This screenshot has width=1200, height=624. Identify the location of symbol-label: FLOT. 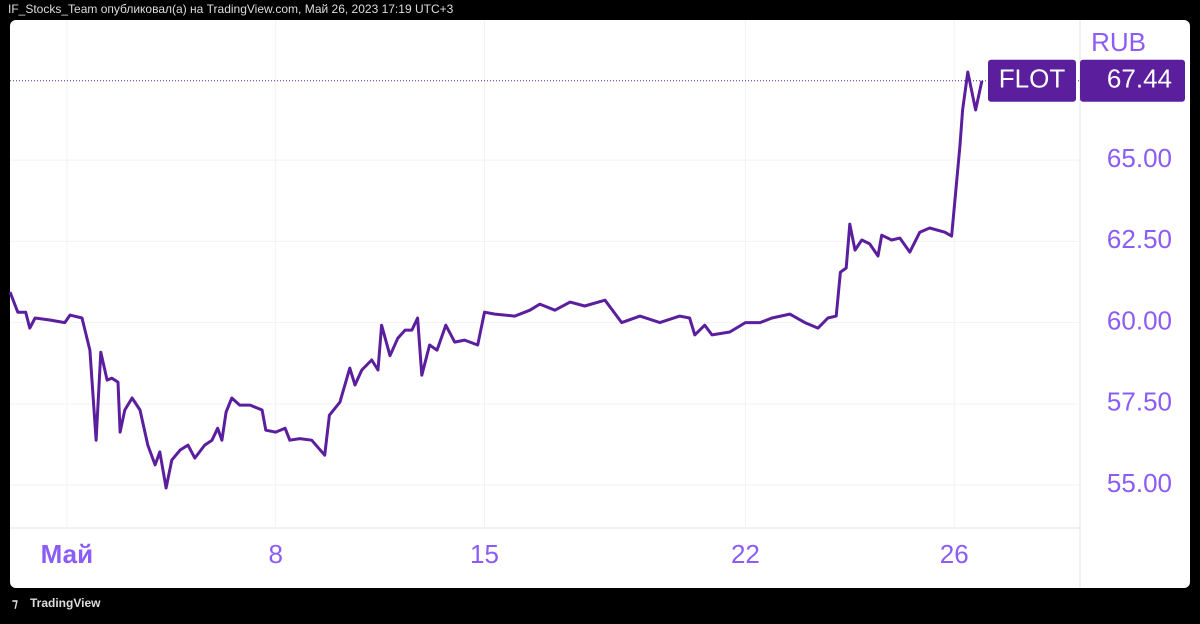
(1032, 79).